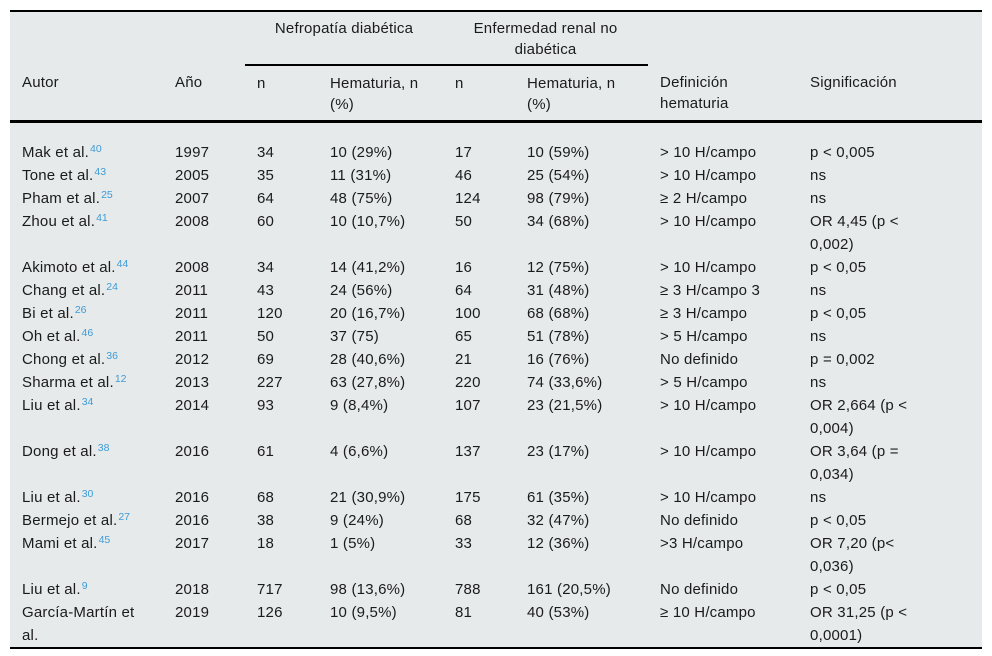 The image size is (992, 656). Describe the element at coordinates (120, 379) in the screenshot. I see `citation-ref: 12` at that location.